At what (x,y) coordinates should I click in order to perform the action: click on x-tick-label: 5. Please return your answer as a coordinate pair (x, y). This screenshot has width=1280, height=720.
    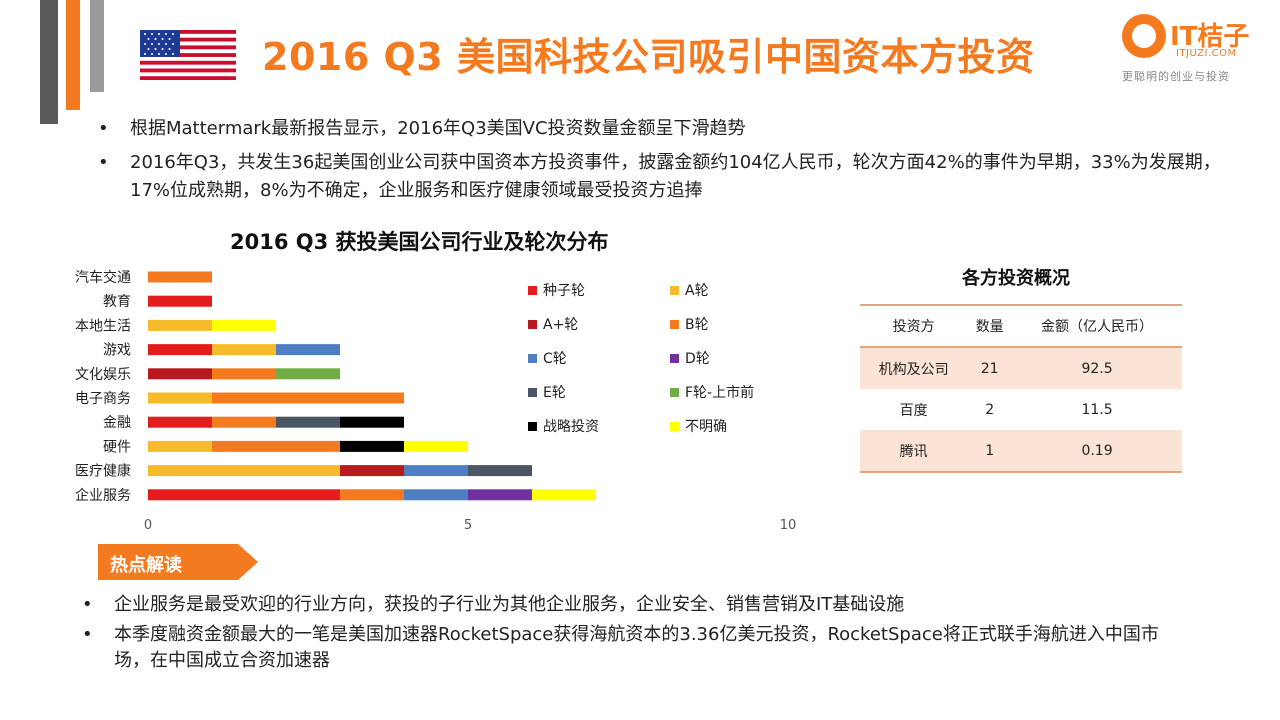
    Looking at the image, I should click on (468, 525).